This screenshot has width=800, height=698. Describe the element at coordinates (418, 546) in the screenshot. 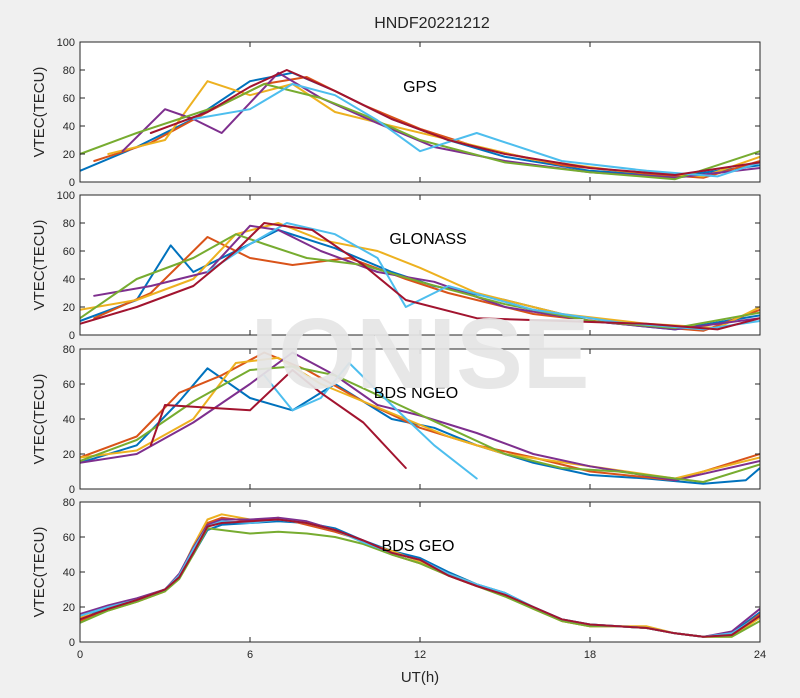

I see `constellation-annotation: BDS GEO` at that location.